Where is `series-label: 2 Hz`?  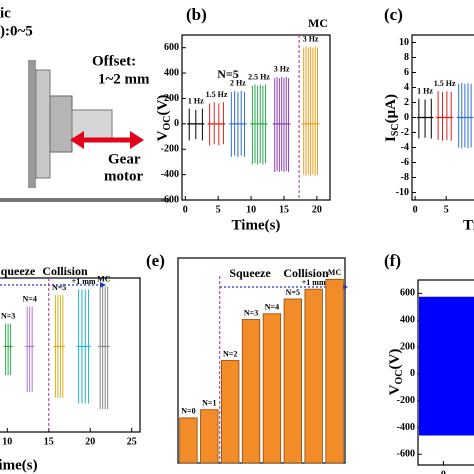 series-label: 2 Hz is located at coordinates (238, 83).